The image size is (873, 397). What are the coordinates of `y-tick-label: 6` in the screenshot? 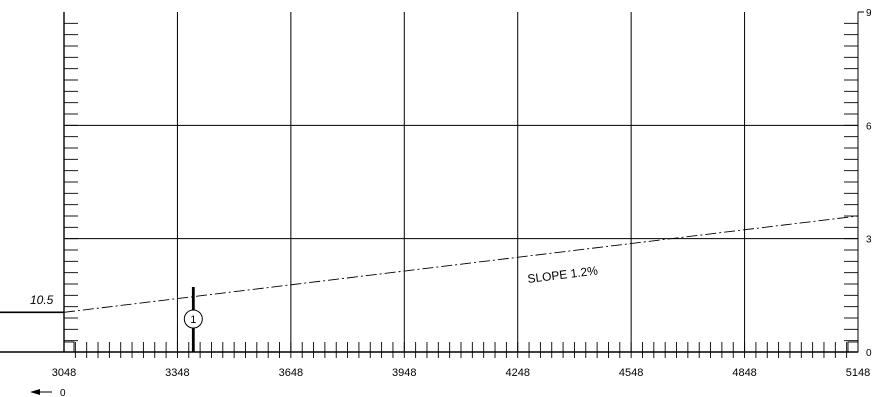 It's located at (869, 126).